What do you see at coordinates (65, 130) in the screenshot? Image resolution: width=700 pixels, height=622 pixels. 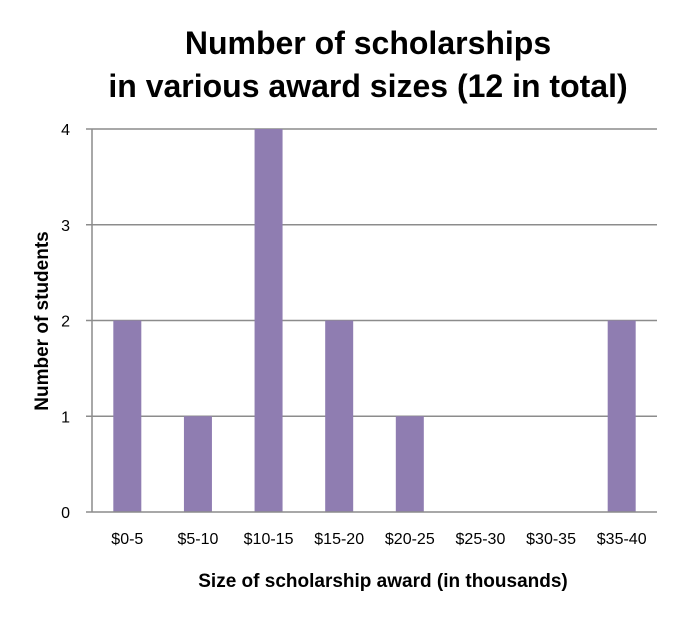 I see `y-tick-label: 4` at bounding box center [65, 130].